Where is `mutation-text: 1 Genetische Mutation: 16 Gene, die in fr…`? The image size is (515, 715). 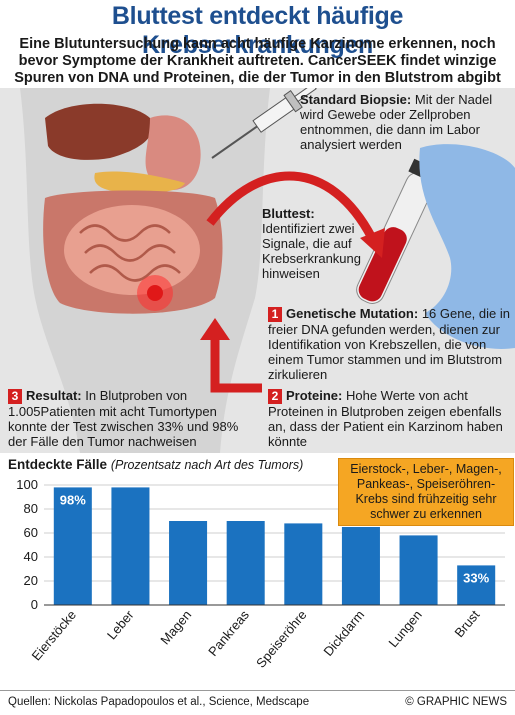 mutation-text: 1 Genetische Mutation: 16 Gene, die in fr… is located at coordinates (389, 344).